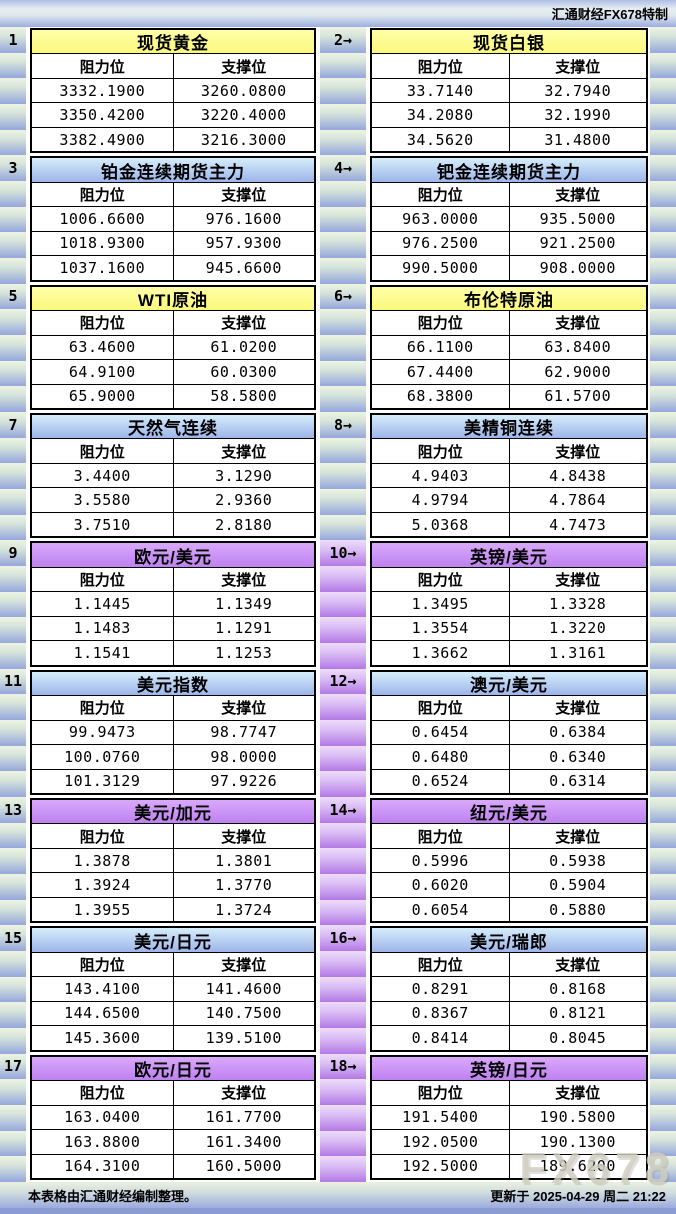  Describe the element at coordinates (440, 475) in the screenshot. I see `resistance-value: 4.9403` at that location.